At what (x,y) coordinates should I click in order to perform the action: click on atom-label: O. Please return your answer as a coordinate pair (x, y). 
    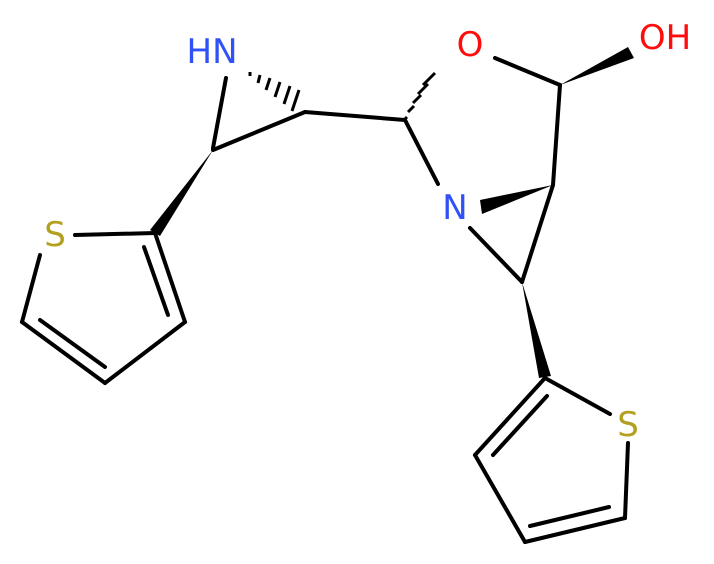
    Looking at the image, I should click on (470, 45).